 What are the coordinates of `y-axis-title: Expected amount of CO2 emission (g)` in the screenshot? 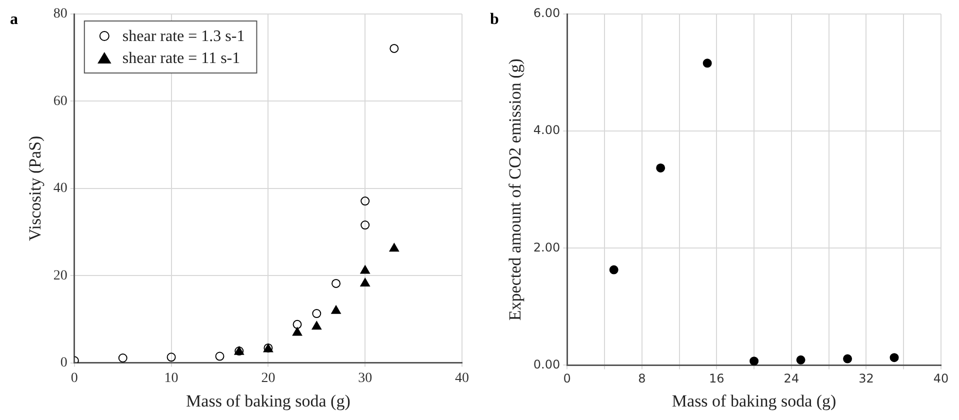 It's located at (515, 189).